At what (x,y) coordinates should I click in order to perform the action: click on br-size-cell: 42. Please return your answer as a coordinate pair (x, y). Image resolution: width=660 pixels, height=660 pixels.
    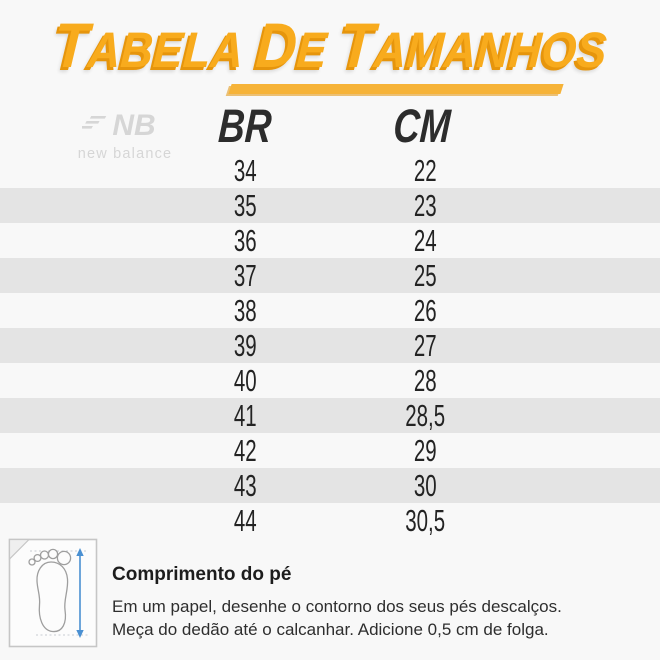
    Looking at the image, I should click on (245, 450).